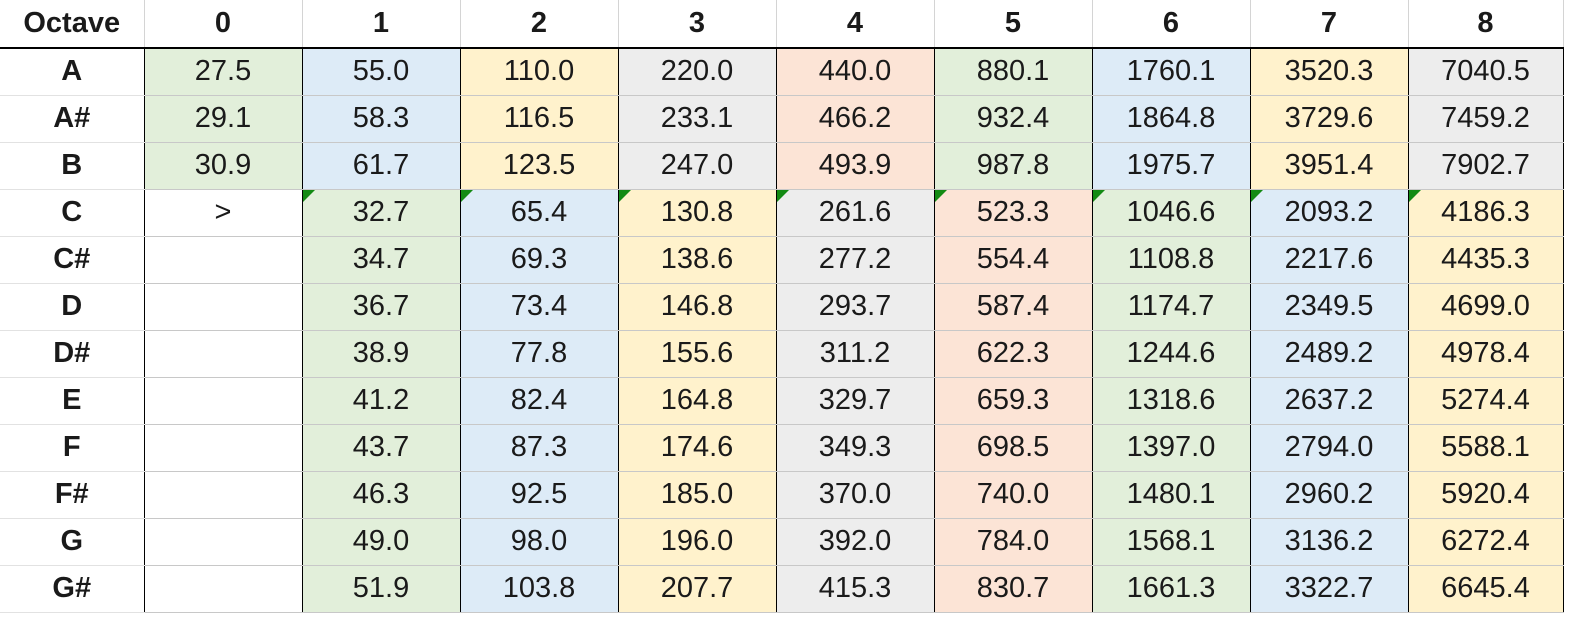 Image resolution: width=1587 pixels, height=631 pixels. I want to click on frequency-cell: 55.0, so click(381, 72).